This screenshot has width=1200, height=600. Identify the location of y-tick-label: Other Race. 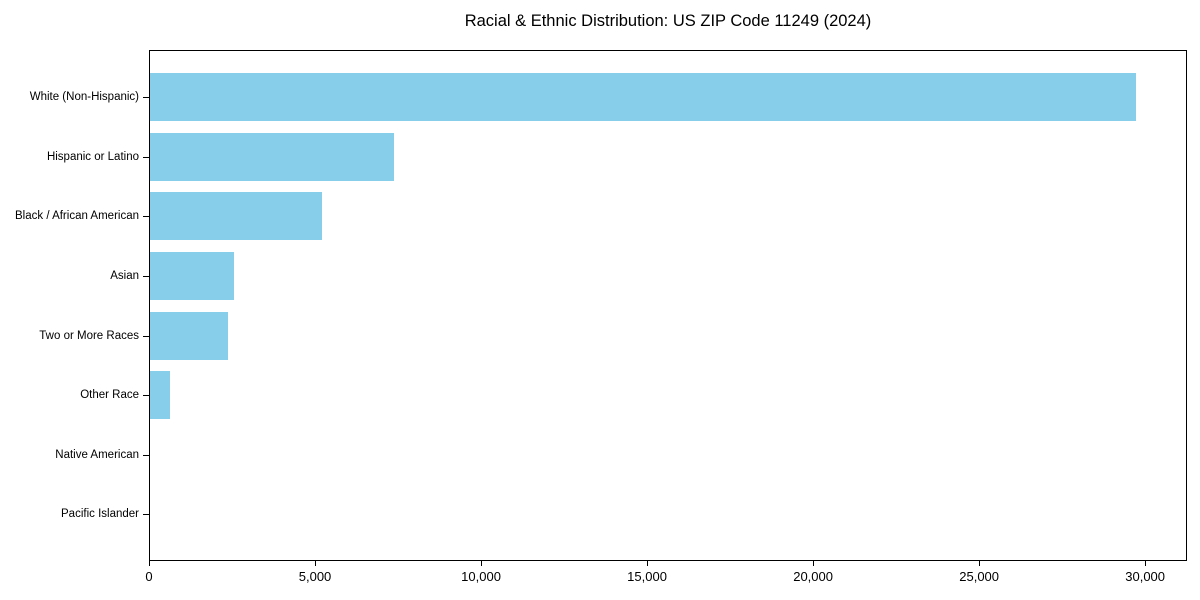
(109, 395).